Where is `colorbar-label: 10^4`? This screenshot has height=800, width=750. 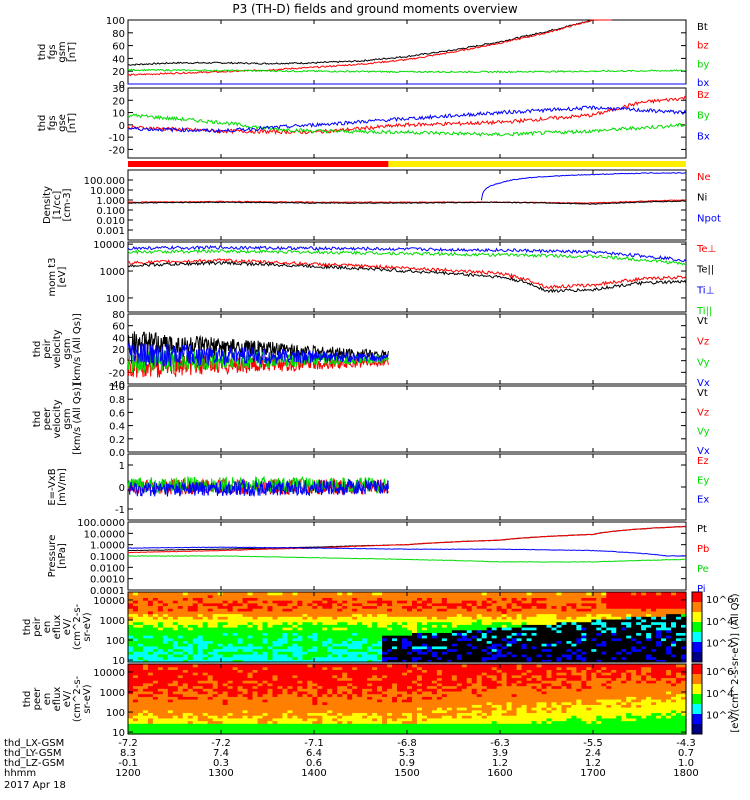
colorbar-label: 10^4 is located at coordinates (719, 622).